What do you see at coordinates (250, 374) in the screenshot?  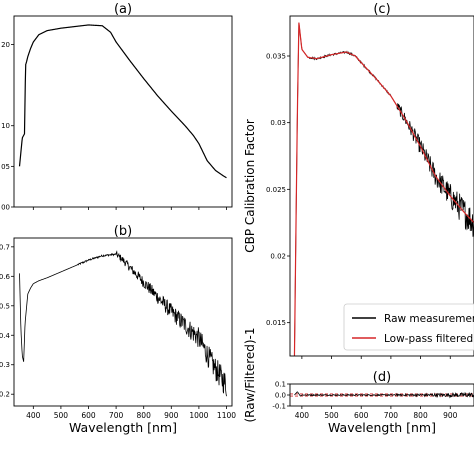 I see `y-axis-label: (Raw/Filtered)-1` at bounding box center [250, 374].